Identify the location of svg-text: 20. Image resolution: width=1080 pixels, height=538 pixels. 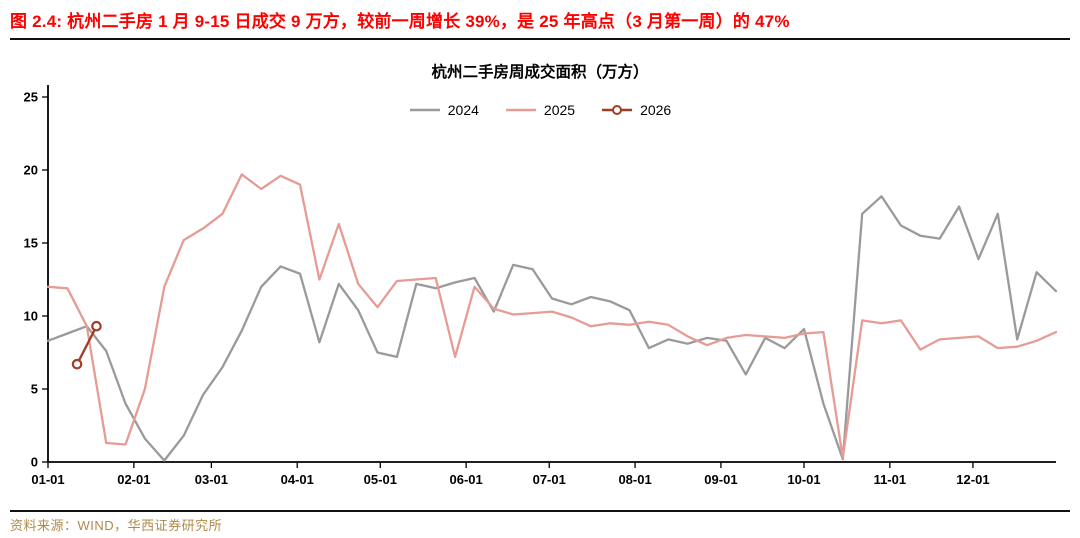
(31, 170).